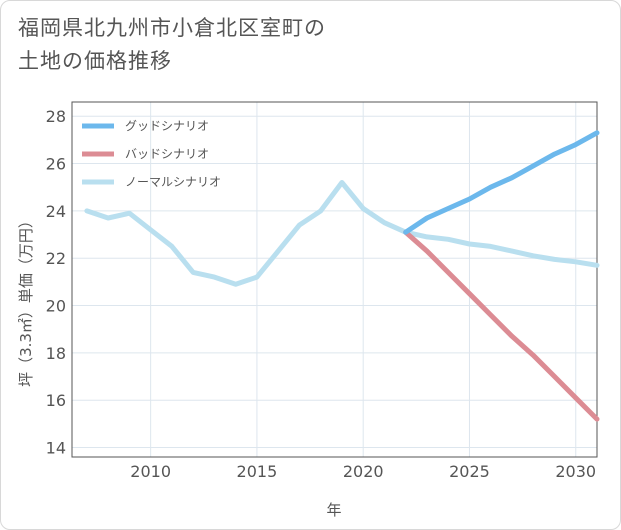 This screenshot has width=621, height=530. I want to click on y-axis-label: 坪（3.3㎡）単価（万円）, so click(26, 300).